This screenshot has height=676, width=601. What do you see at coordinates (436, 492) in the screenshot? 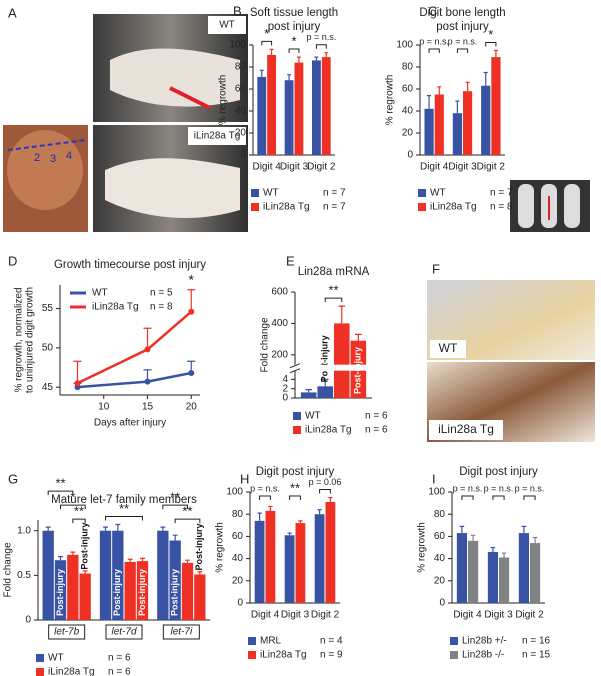
I see `y-tick-label: 100` at bounding box center [436, 492].